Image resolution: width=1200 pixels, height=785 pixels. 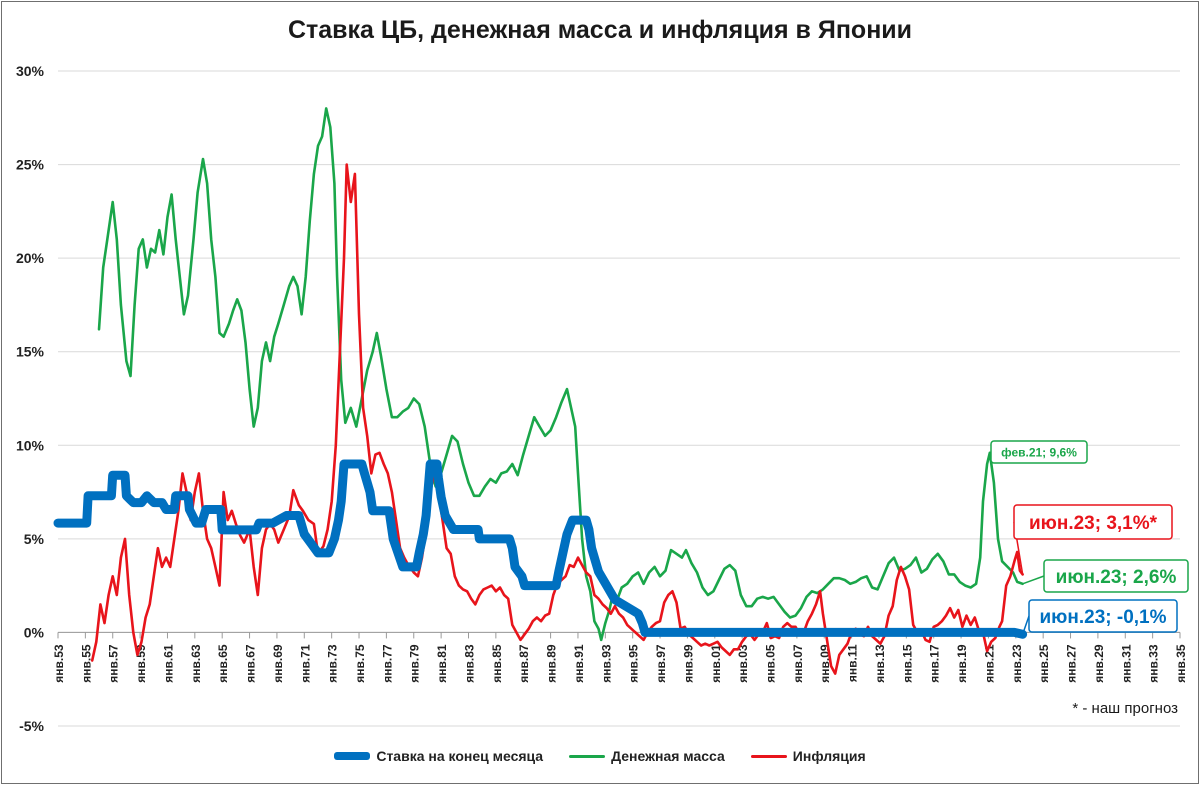 I want to click on y-tick-label: 5%, so click(x=34, y=539).